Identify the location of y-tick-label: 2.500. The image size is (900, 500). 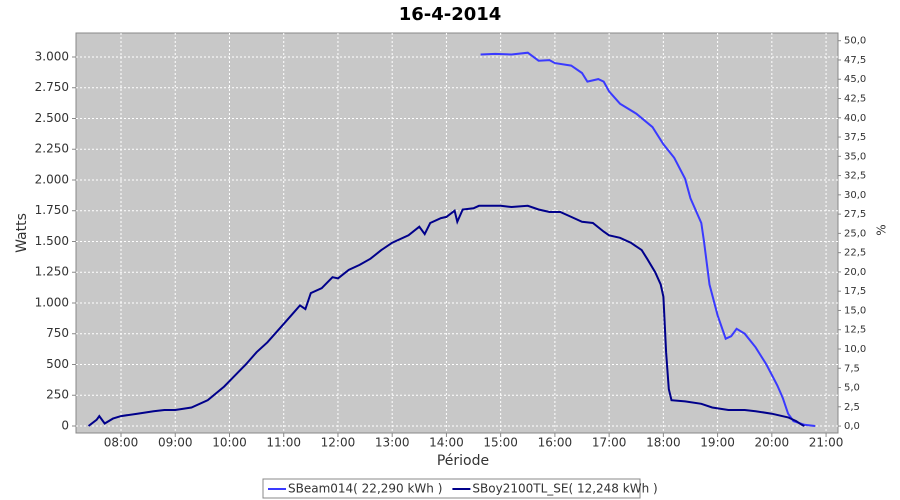
(52, 118).